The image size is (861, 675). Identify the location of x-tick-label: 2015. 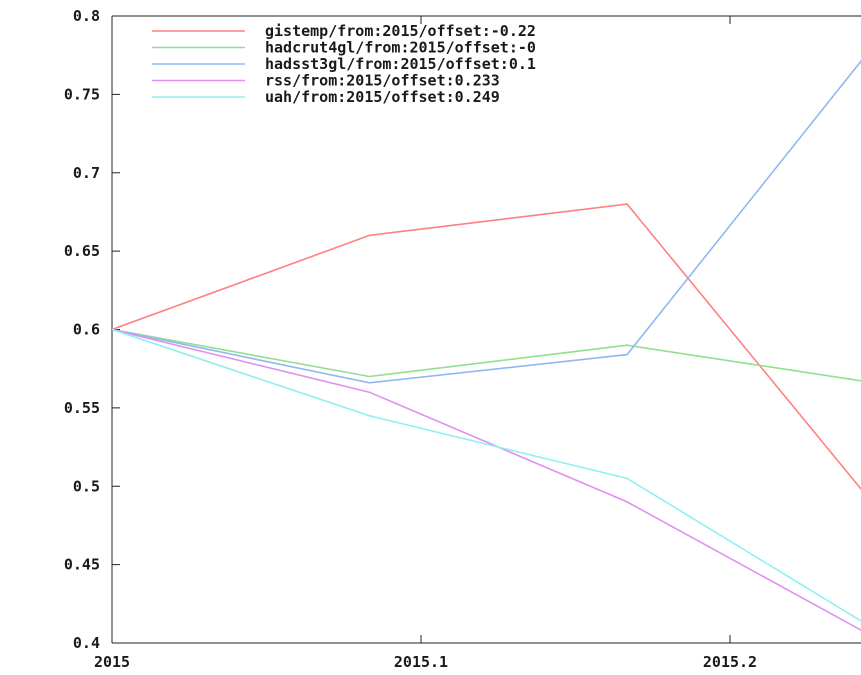
(112, 662).